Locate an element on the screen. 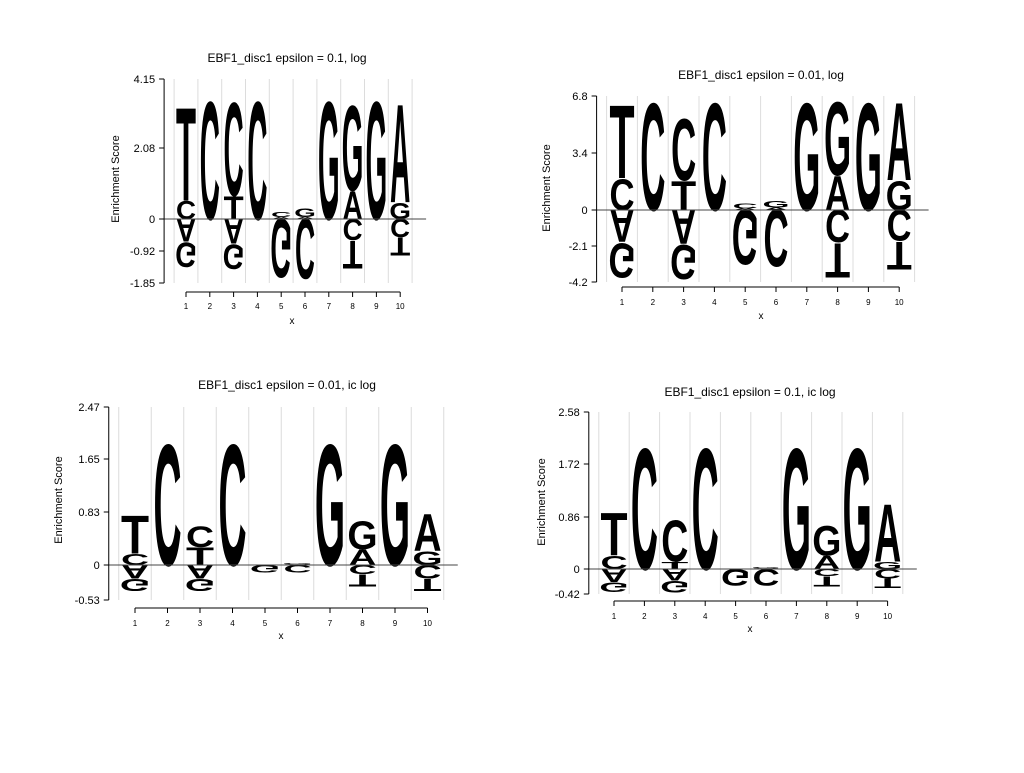 Image resolution: width=1024 pixels, height=773 pixels. y-tick-label: 2.47 is located at coordinates (88, 408).